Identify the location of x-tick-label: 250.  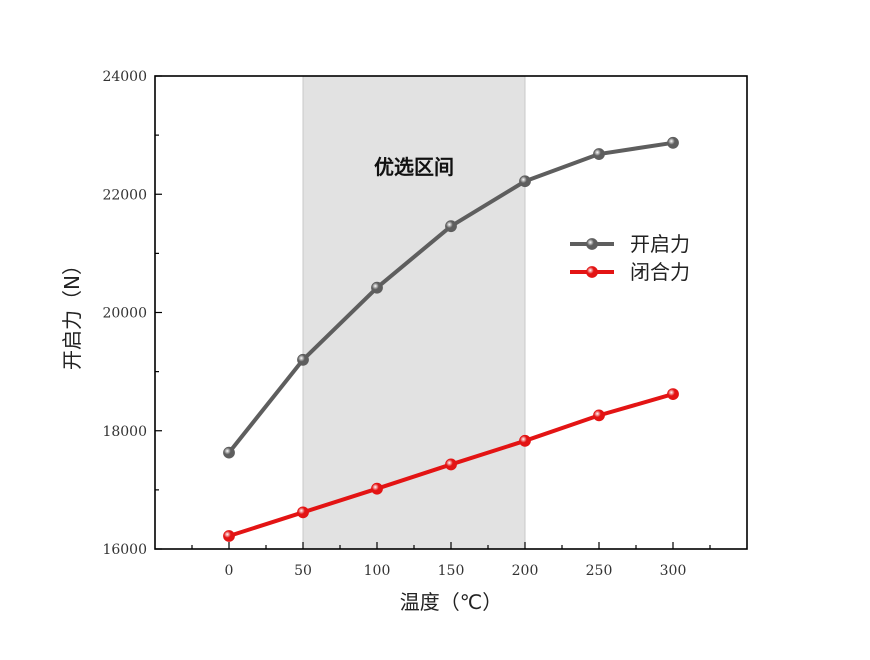
(599, 571).